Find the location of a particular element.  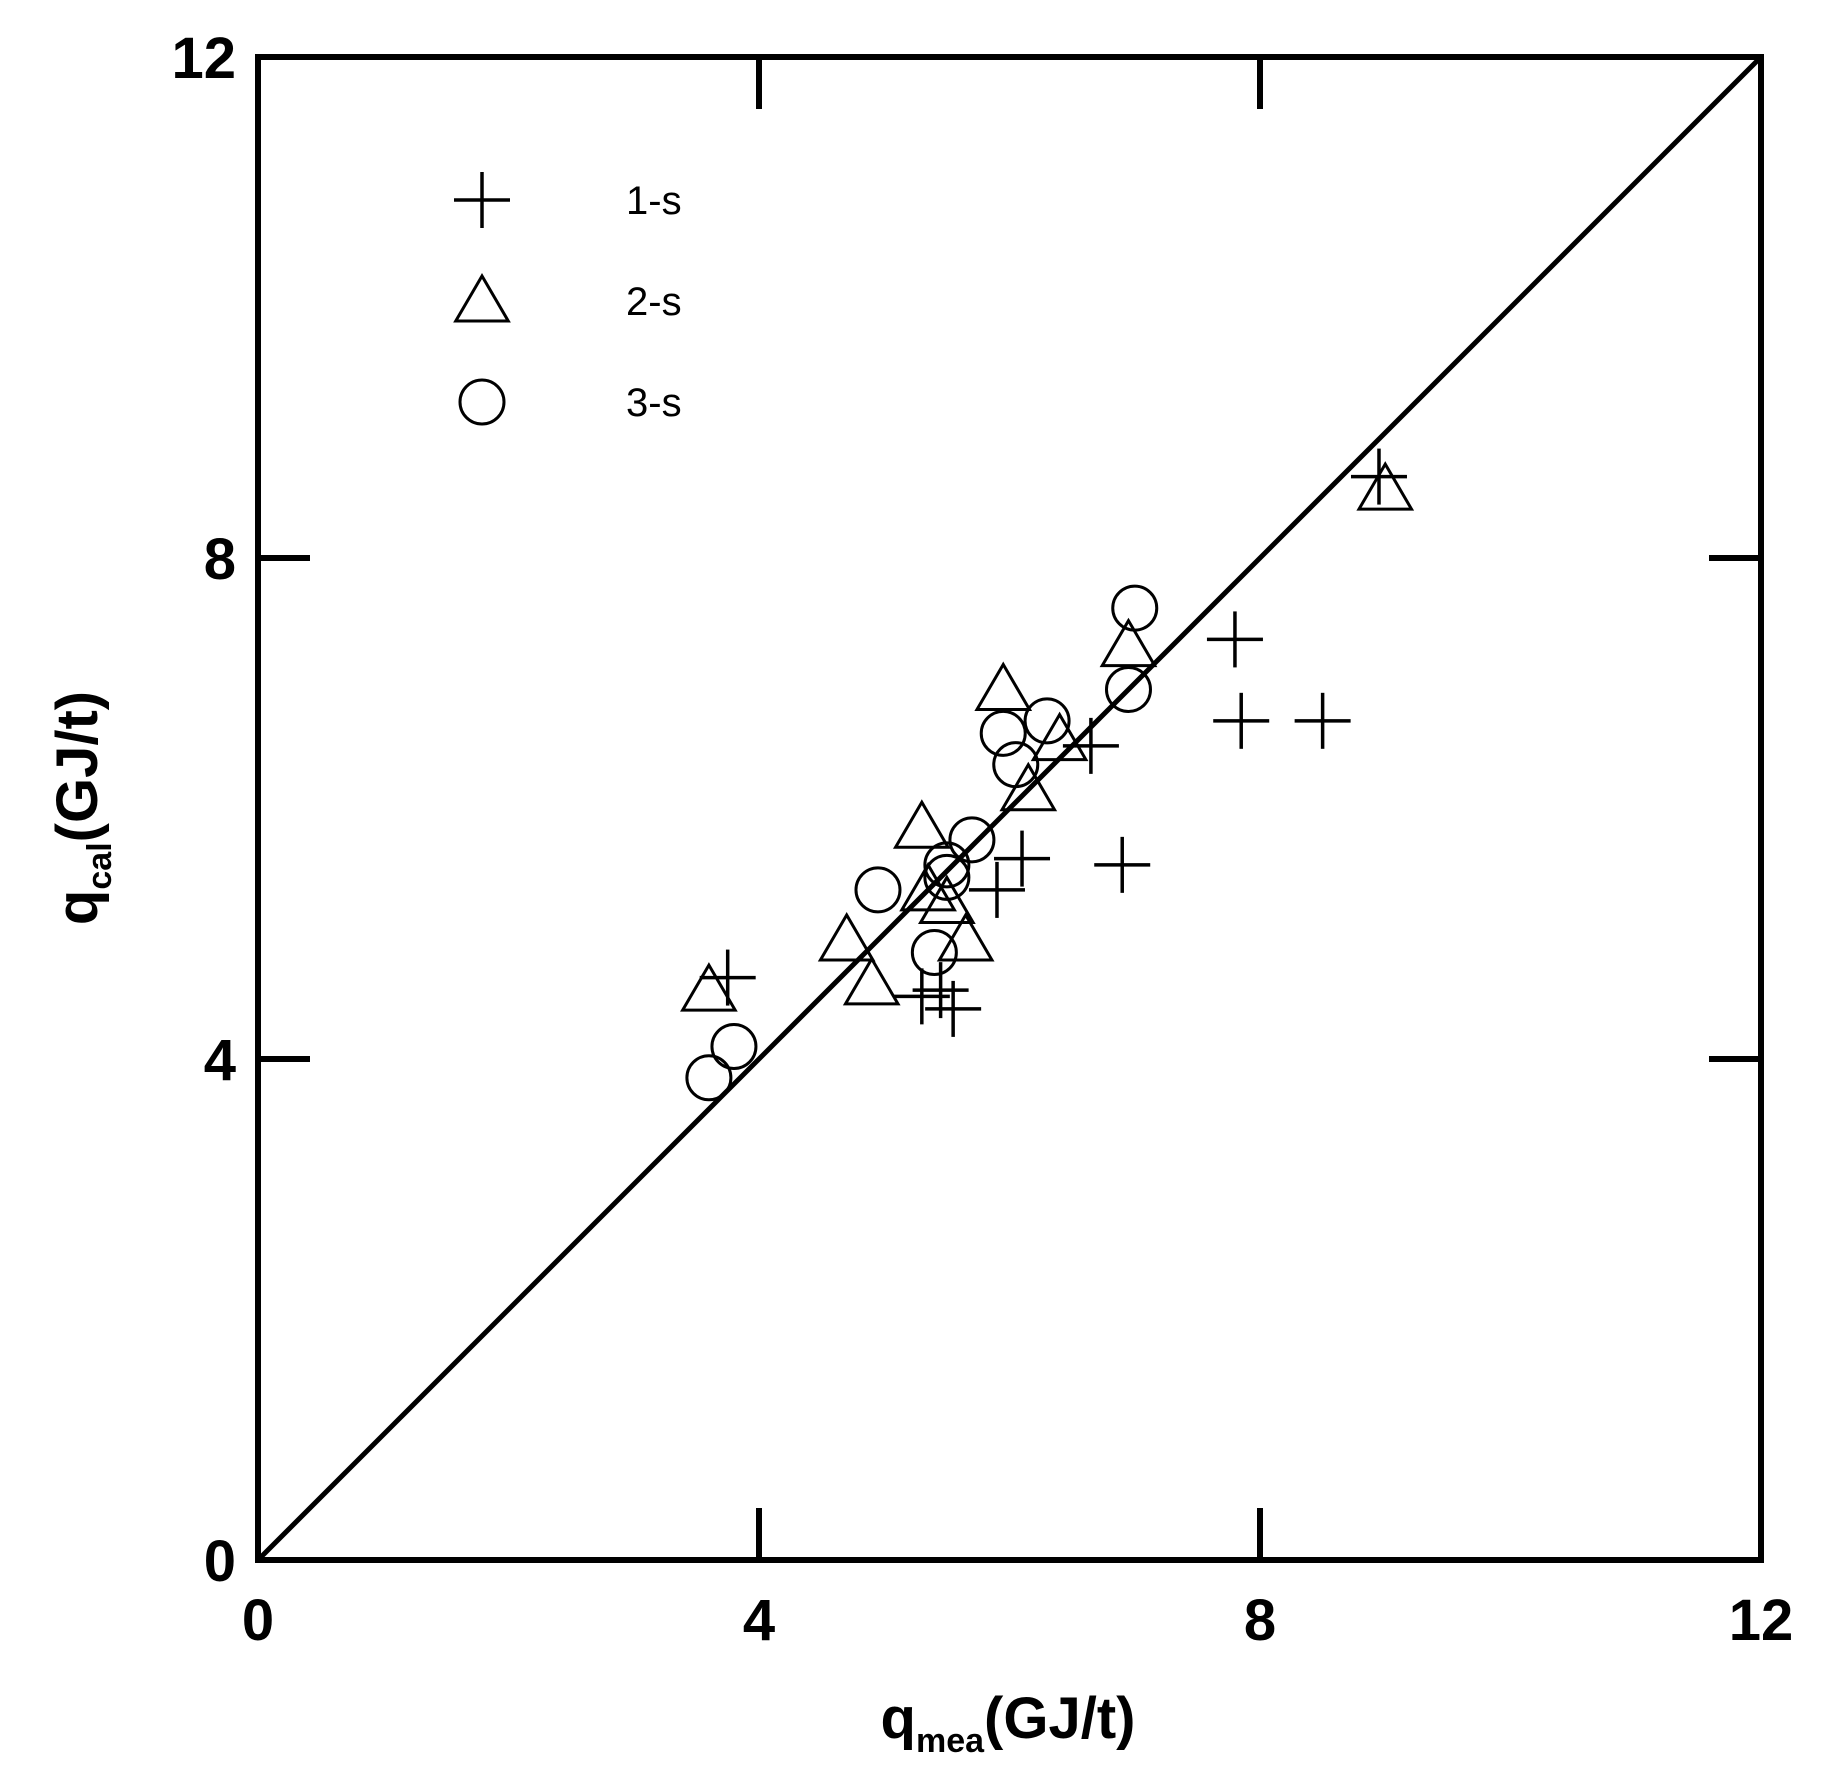

x-axis-title: qmea(GJ/t) is located at coordinates (1008, 1723).